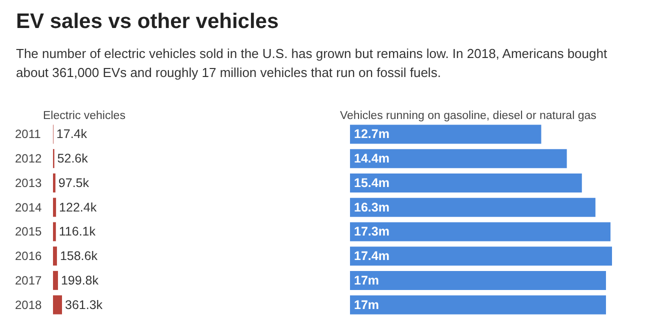 The width and height of the screenshot is (645, 327). What do you see at coordinates (77, 231) in the screenshot?
I see `data-label: 116.1k` at bounding box center [77, 231].